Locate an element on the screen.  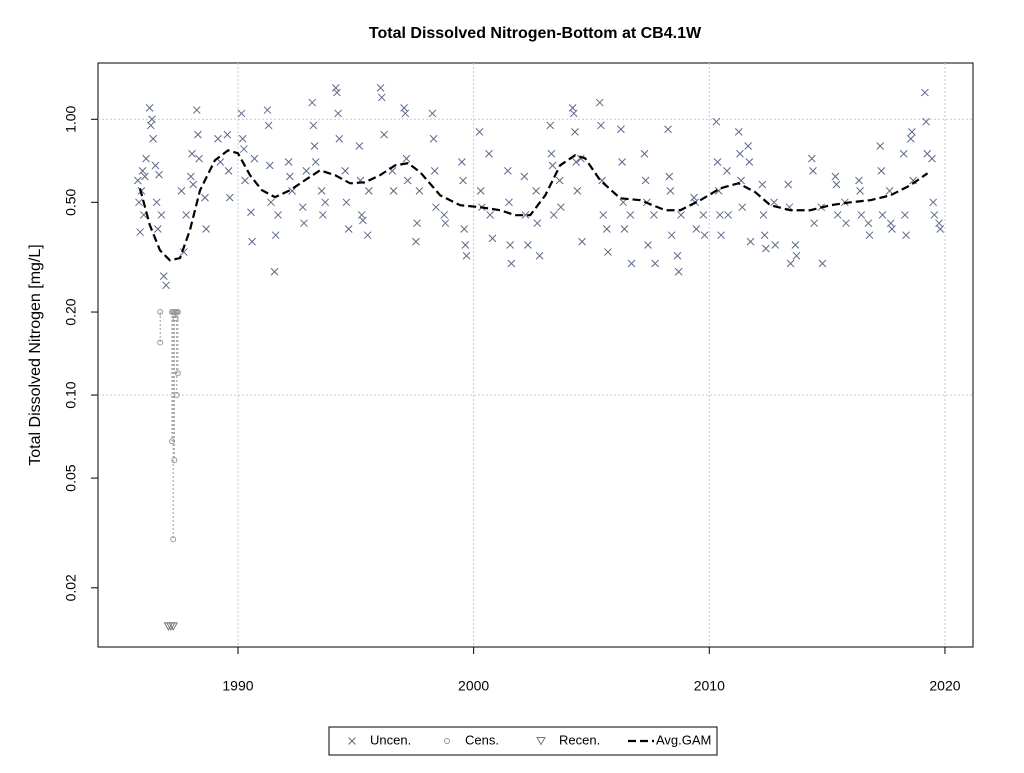
x-tick-label: 2010 is located at coordinates (709, 686).